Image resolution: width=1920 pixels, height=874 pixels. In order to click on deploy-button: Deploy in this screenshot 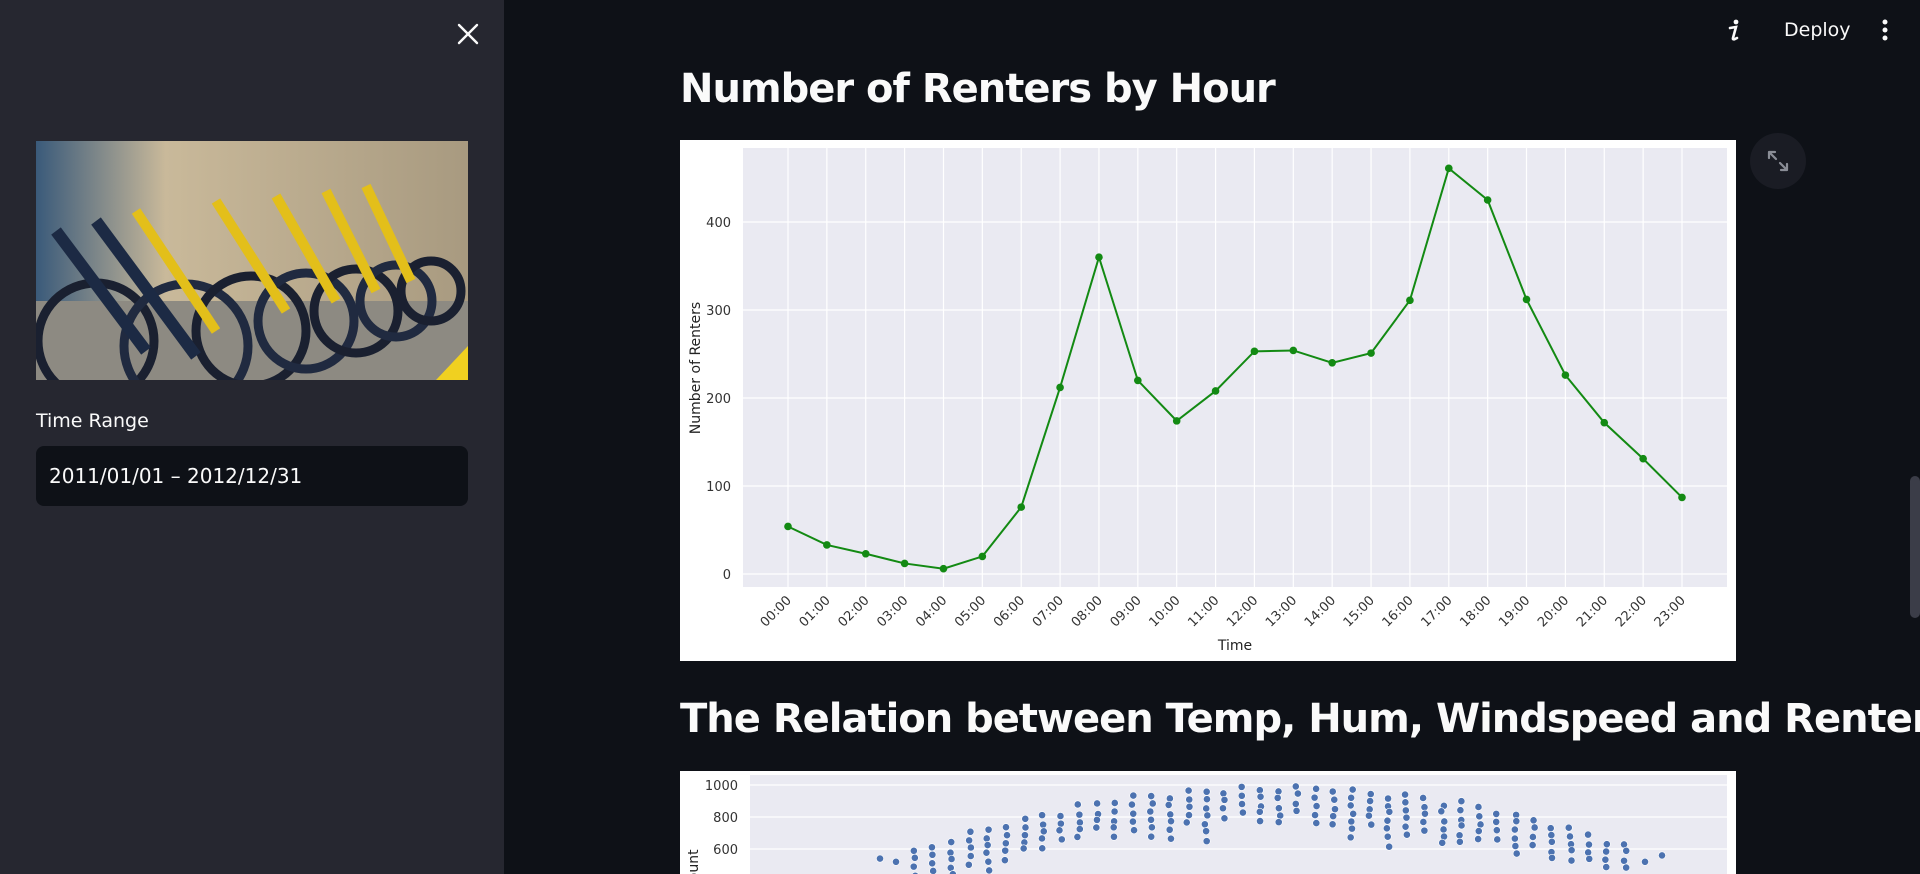, I will do `click(1817, 30)`.